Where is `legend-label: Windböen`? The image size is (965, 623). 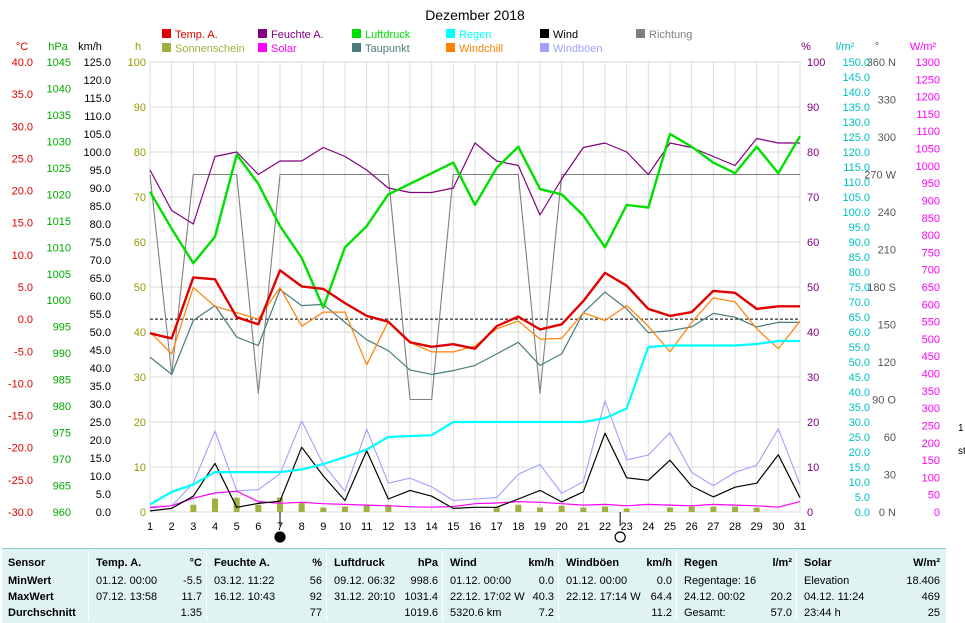 legend-label: Windböen is located at coordinates (578, 49).